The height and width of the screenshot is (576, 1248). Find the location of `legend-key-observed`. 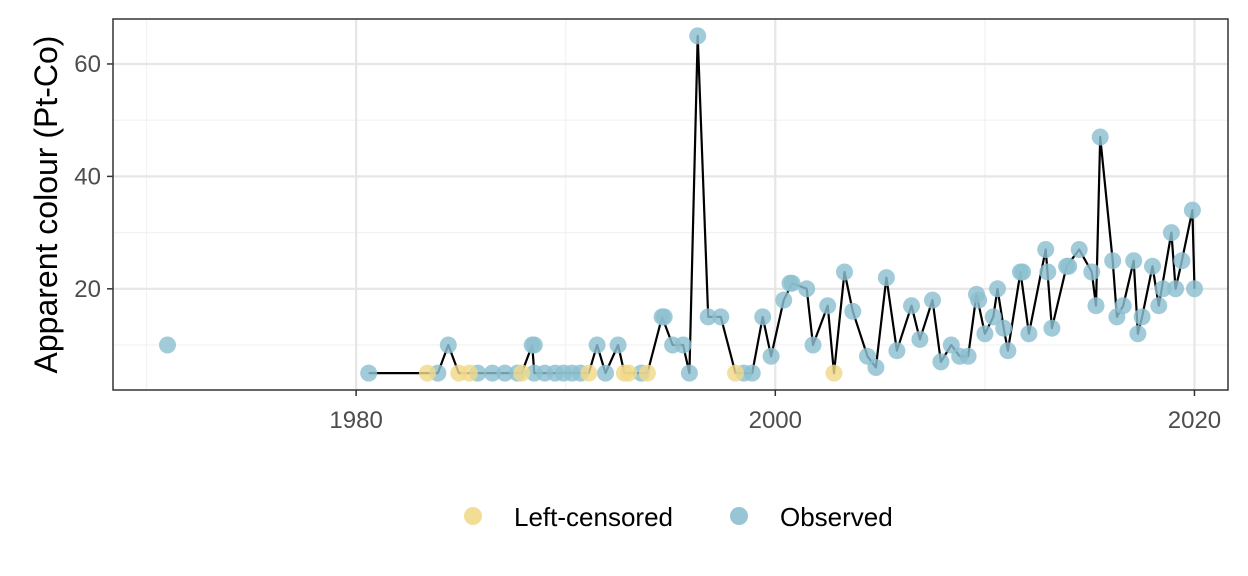

legend-key-observed is located at coordinates (739, 516).